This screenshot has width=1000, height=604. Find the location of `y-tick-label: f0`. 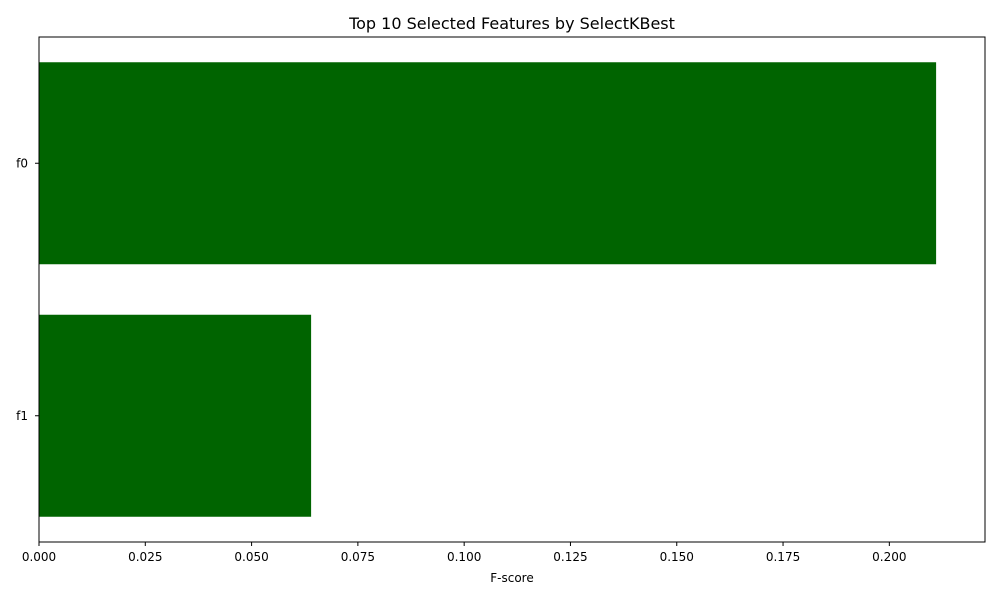

y-tick-label: f0 is located at coordinates (22, 163).